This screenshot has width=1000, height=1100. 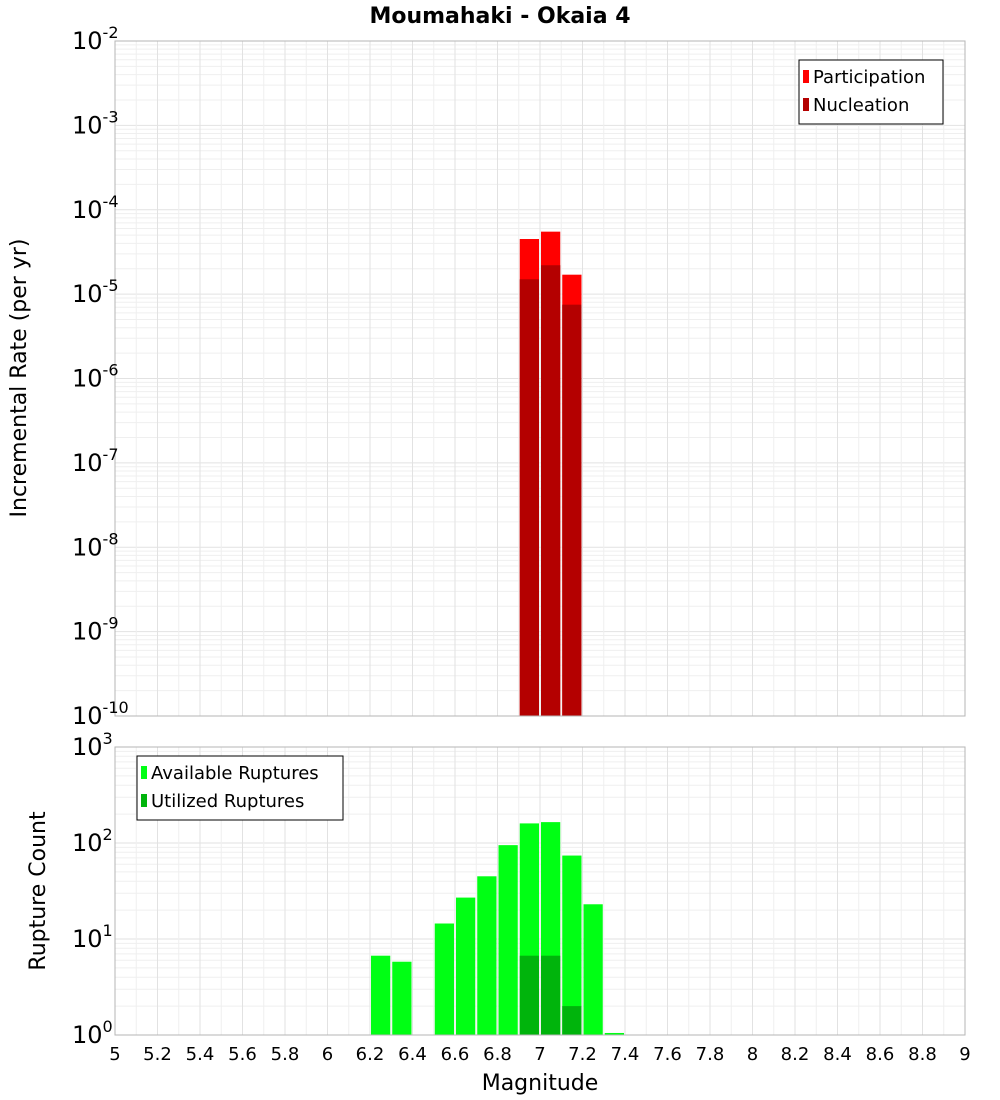 I want to click on rupture-count-legend: Available Ruptures Utilized Ruptures, so click(x=240, y=788).